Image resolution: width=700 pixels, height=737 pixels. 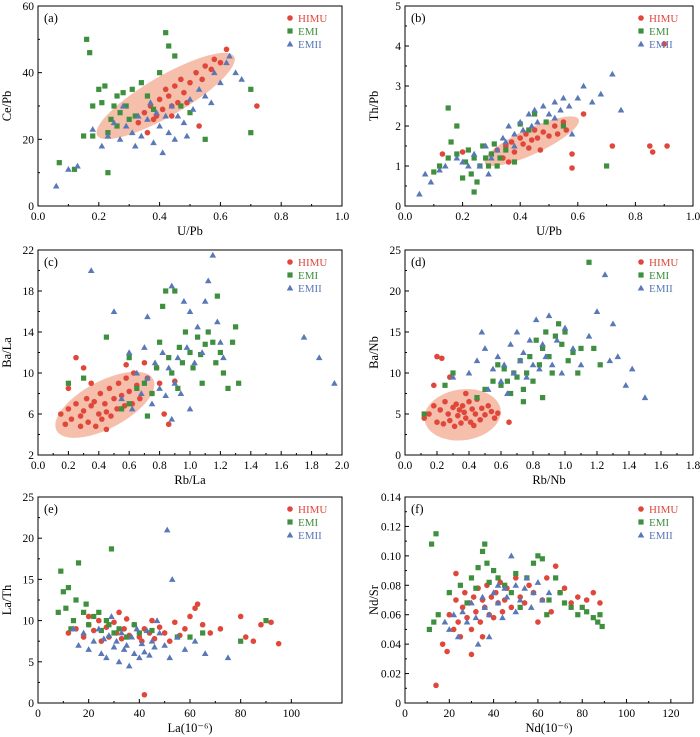 What do you see at coordinates (405, 466) in the screenshot?
I see `x-tick-label: 0.0` at bounding box center [405, 466].